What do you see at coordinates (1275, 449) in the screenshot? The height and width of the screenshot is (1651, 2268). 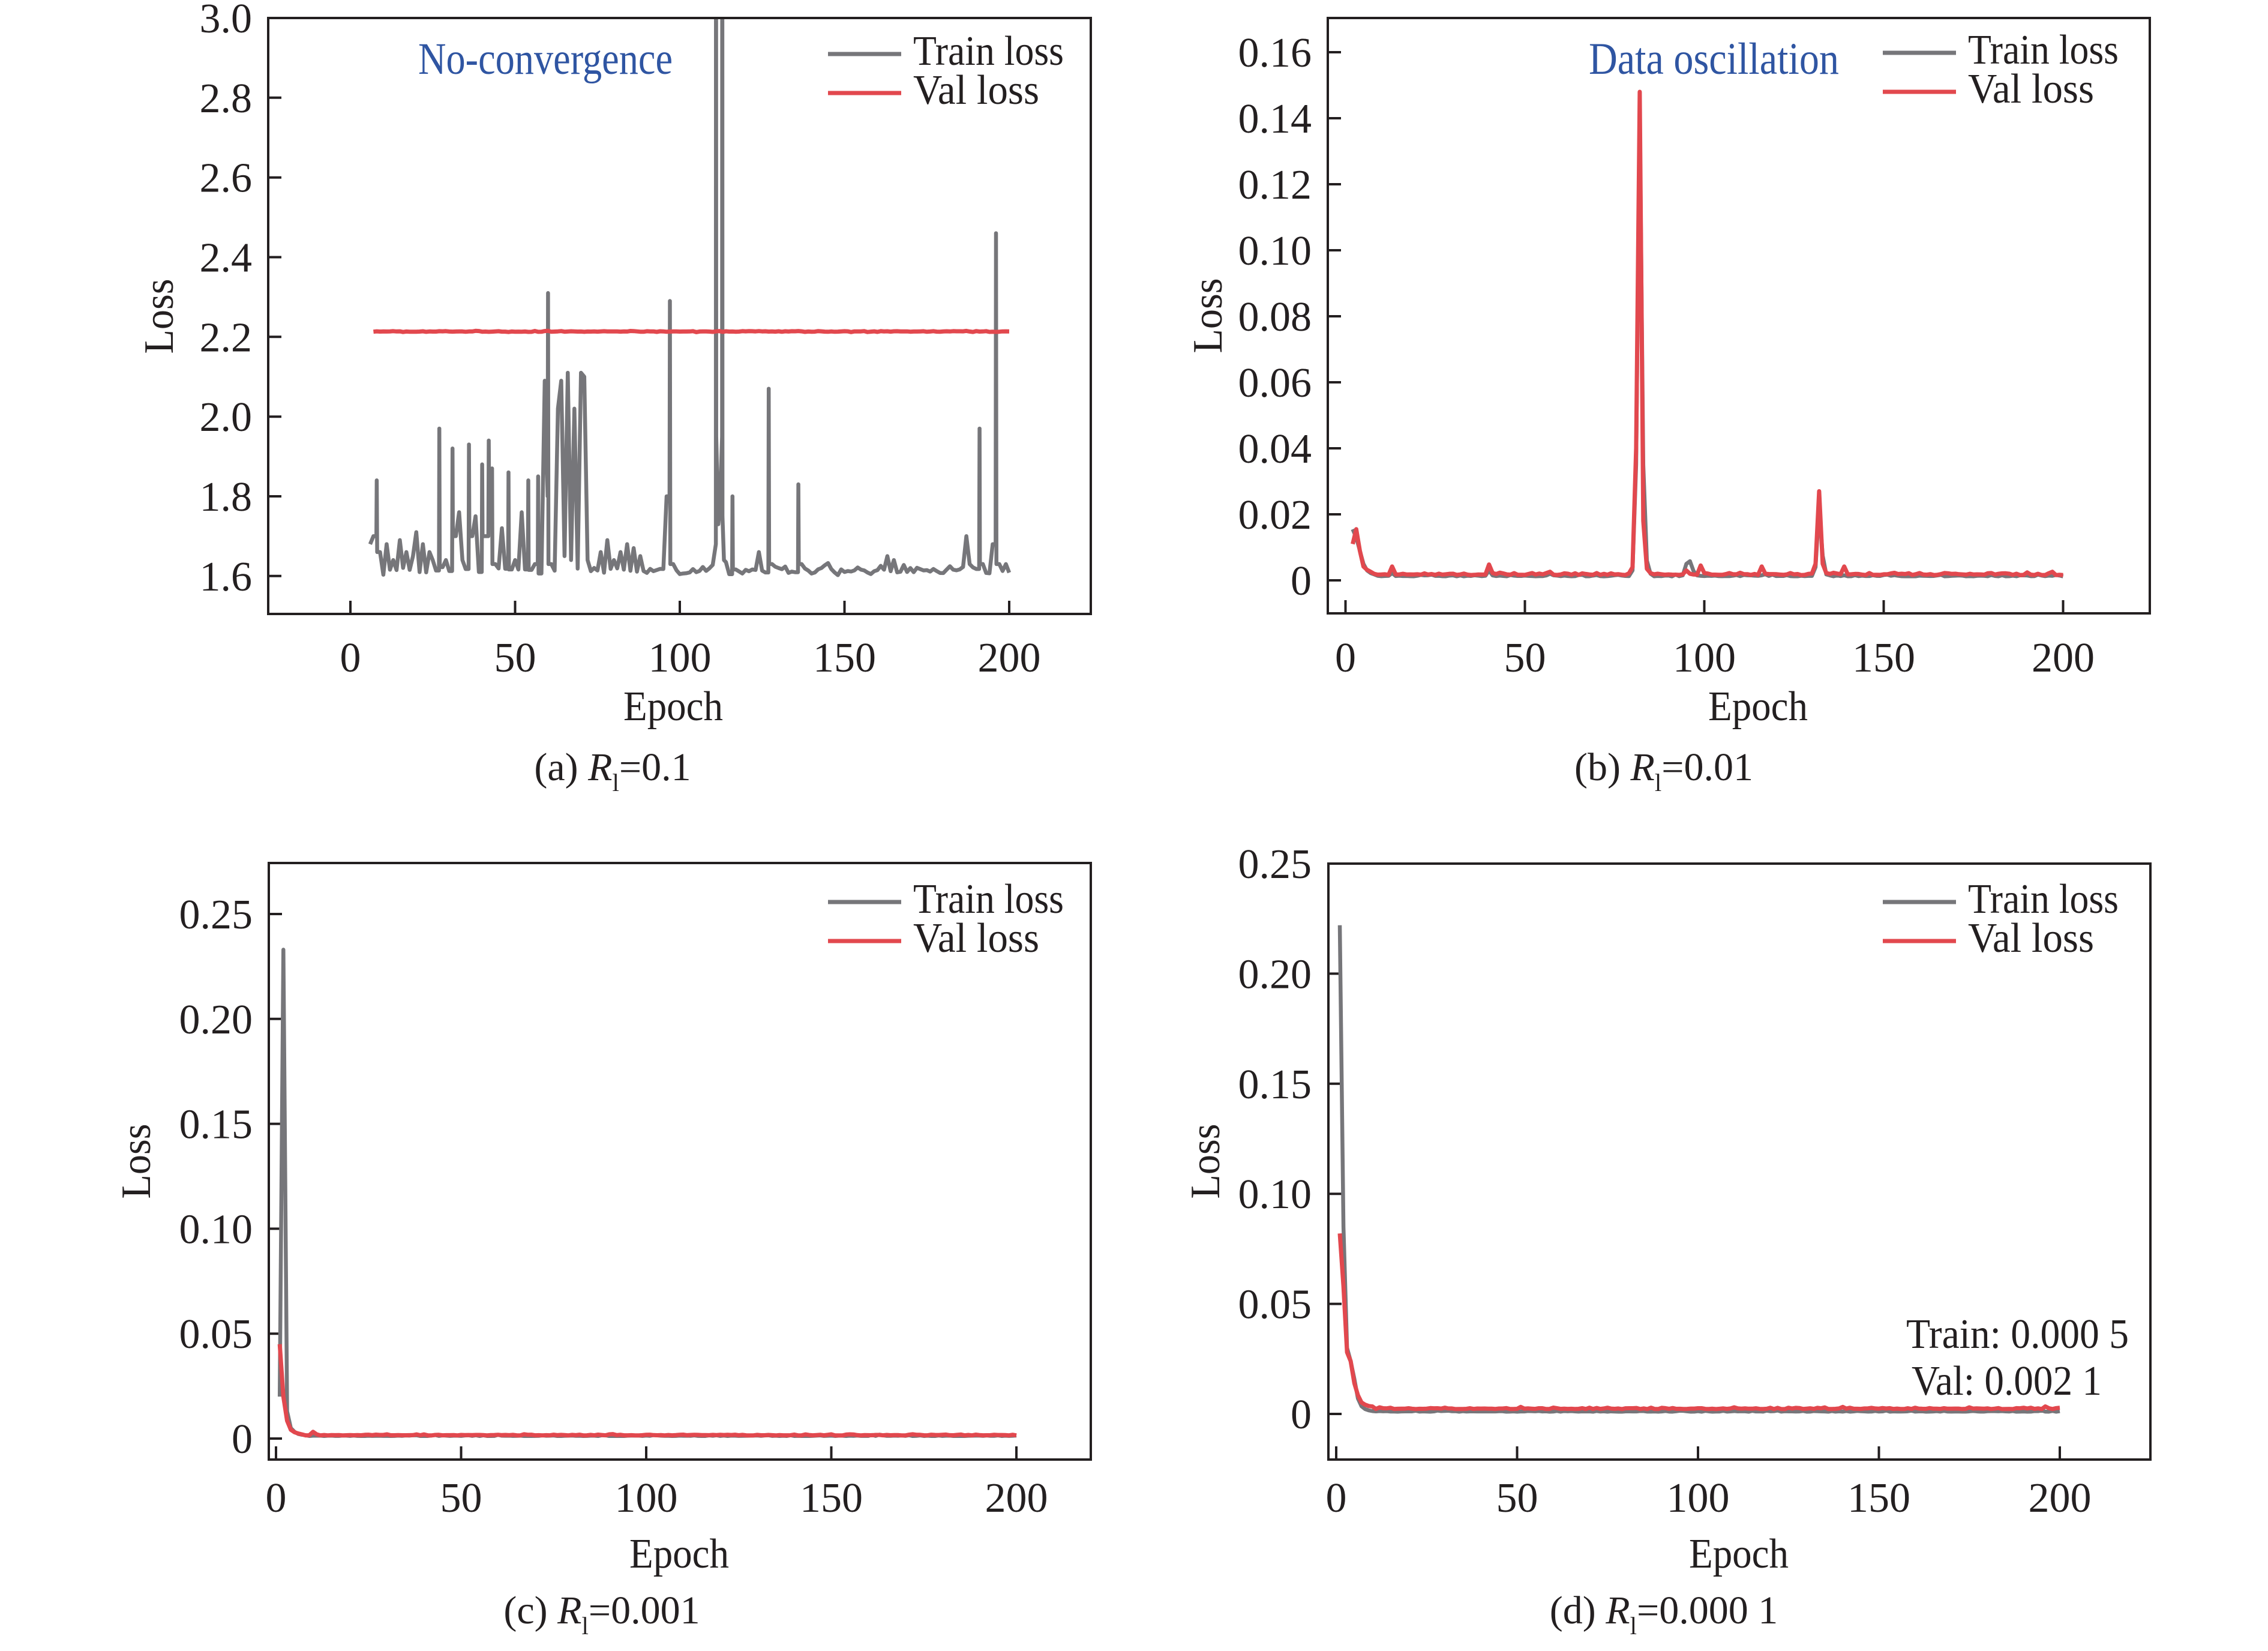 I see `svg-text: 0.04` at bounding box center [1275, 449].